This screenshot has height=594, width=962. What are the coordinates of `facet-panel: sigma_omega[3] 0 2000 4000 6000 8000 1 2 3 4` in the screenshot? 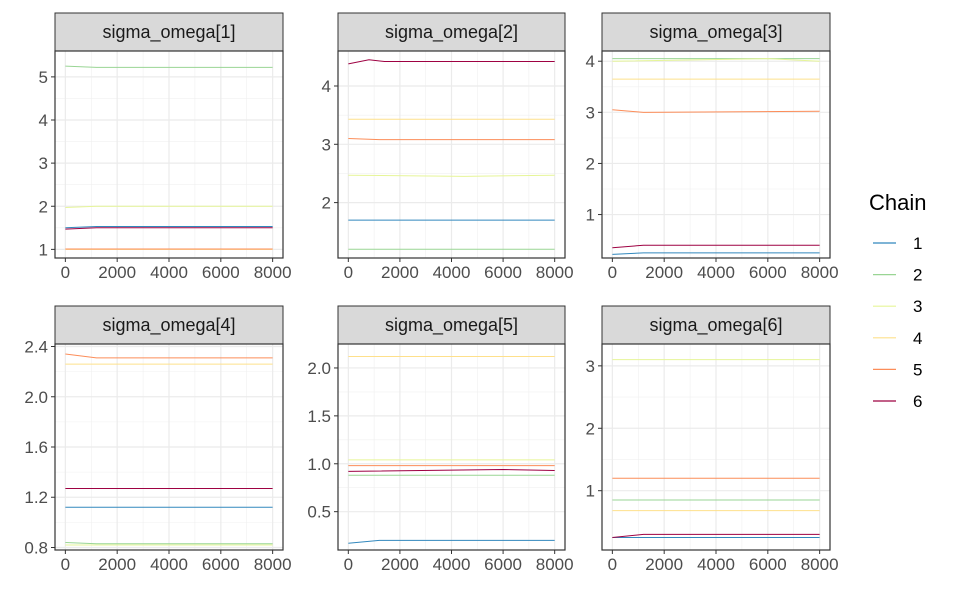 It's located at (712, 147).